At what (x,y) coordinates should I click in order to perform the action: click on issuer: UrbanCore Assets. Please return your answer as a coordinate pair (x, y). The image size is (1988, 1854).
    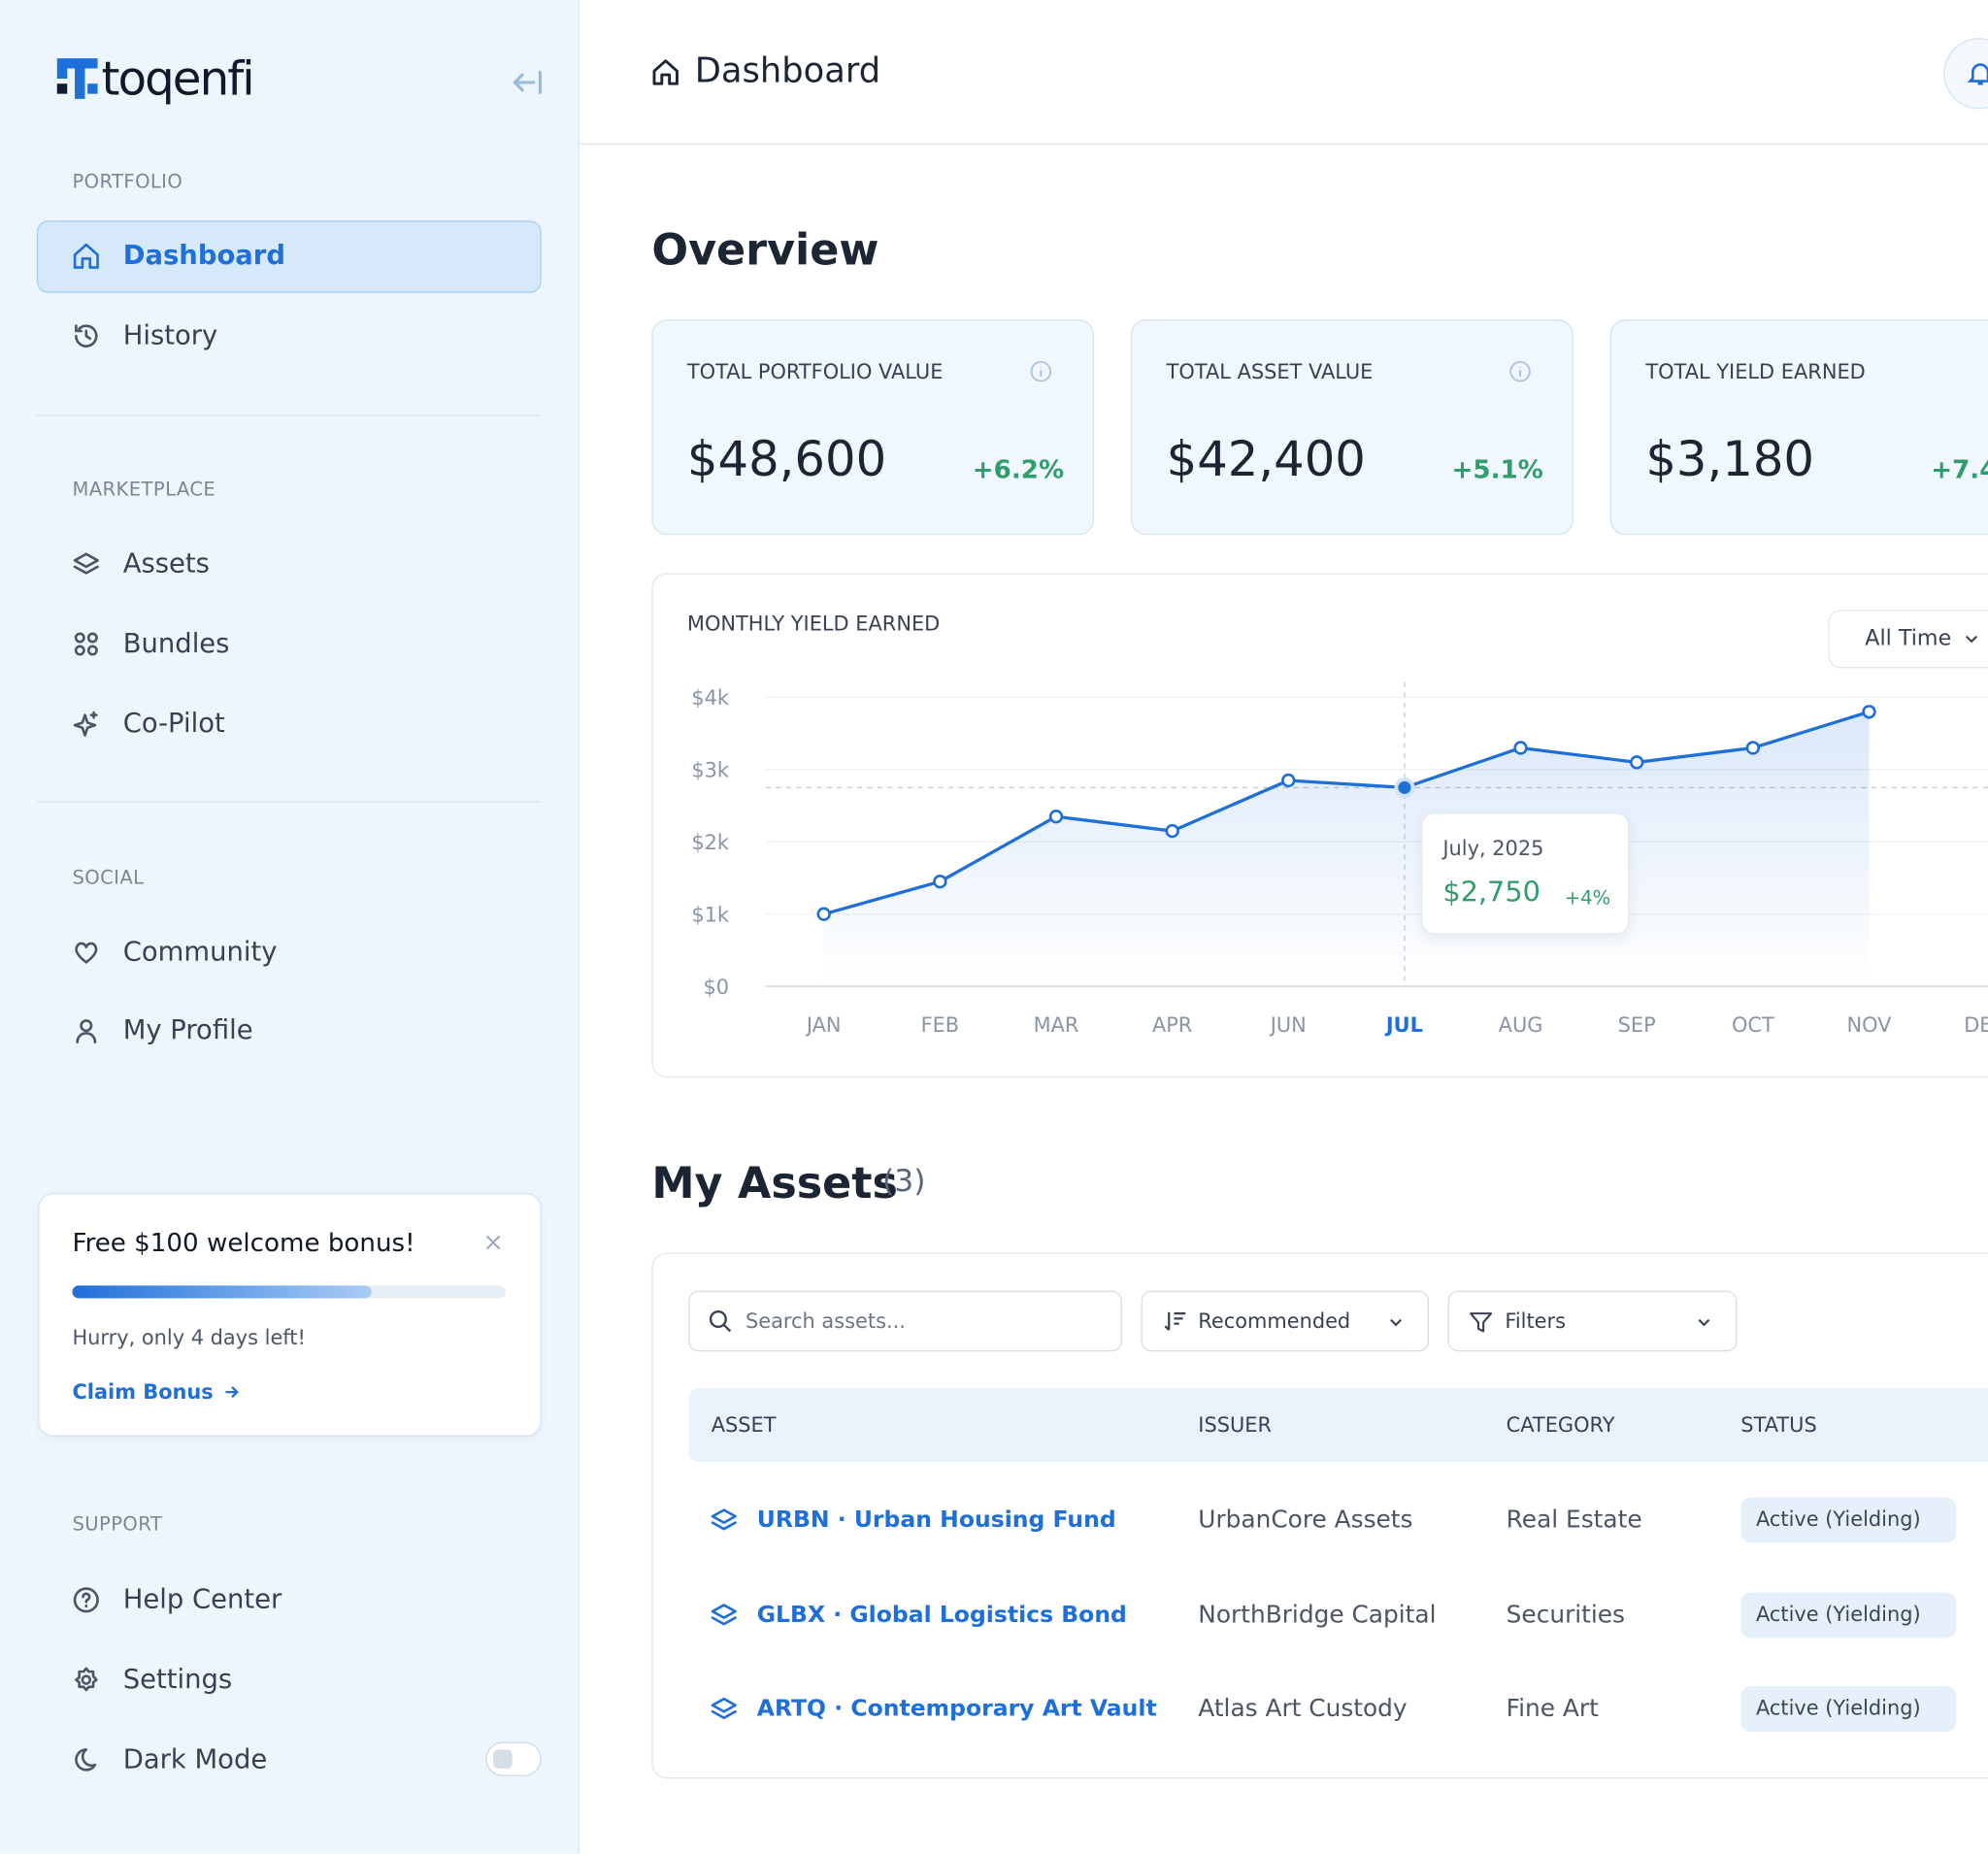
    Looking at the image, I should click on (1306, 1520).